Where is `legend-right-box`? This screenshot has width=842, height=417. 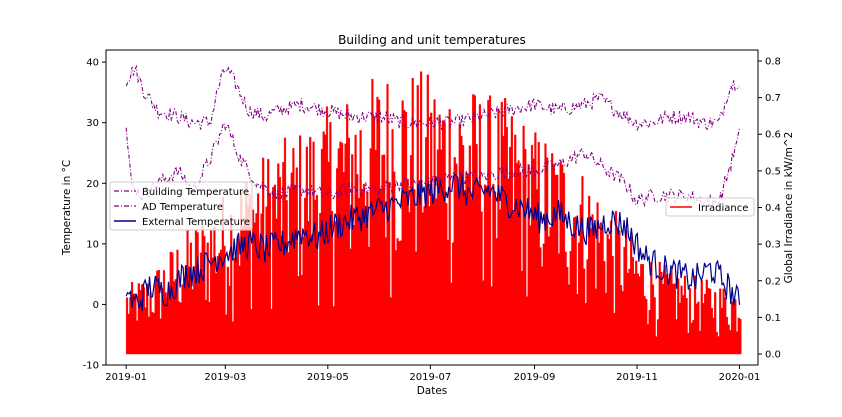 legend-right-box is located at coordinates (710, 207).